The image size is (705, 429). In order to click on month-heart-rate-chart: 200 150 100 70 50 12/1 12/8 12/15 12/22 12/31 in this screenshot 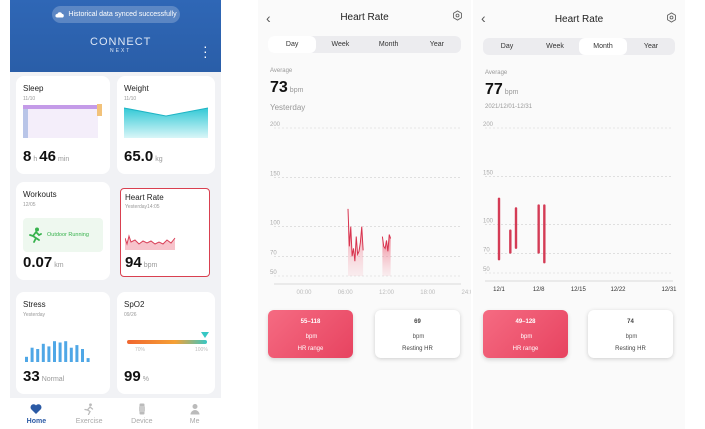, I will do `click(580, 207)`.